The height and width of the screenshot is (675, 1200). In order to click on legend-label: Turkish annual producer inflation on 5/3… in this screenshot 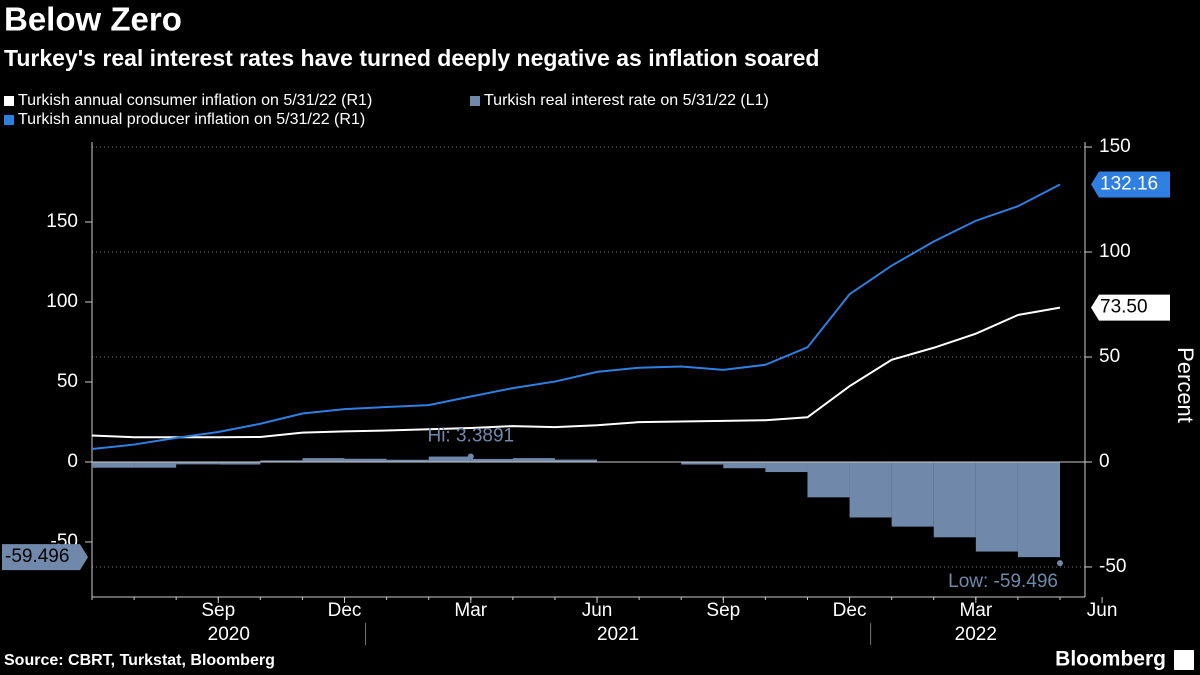, I will do `click(191, 119)`.